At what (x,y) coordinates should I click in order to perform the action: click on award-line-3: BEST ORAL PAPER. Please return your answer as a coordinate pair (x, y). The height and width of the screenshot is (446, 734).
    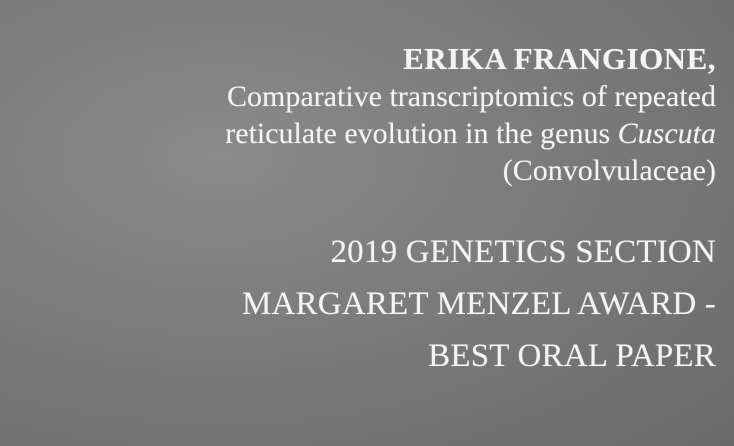
    Looking at the image, I should click on (572, 356).